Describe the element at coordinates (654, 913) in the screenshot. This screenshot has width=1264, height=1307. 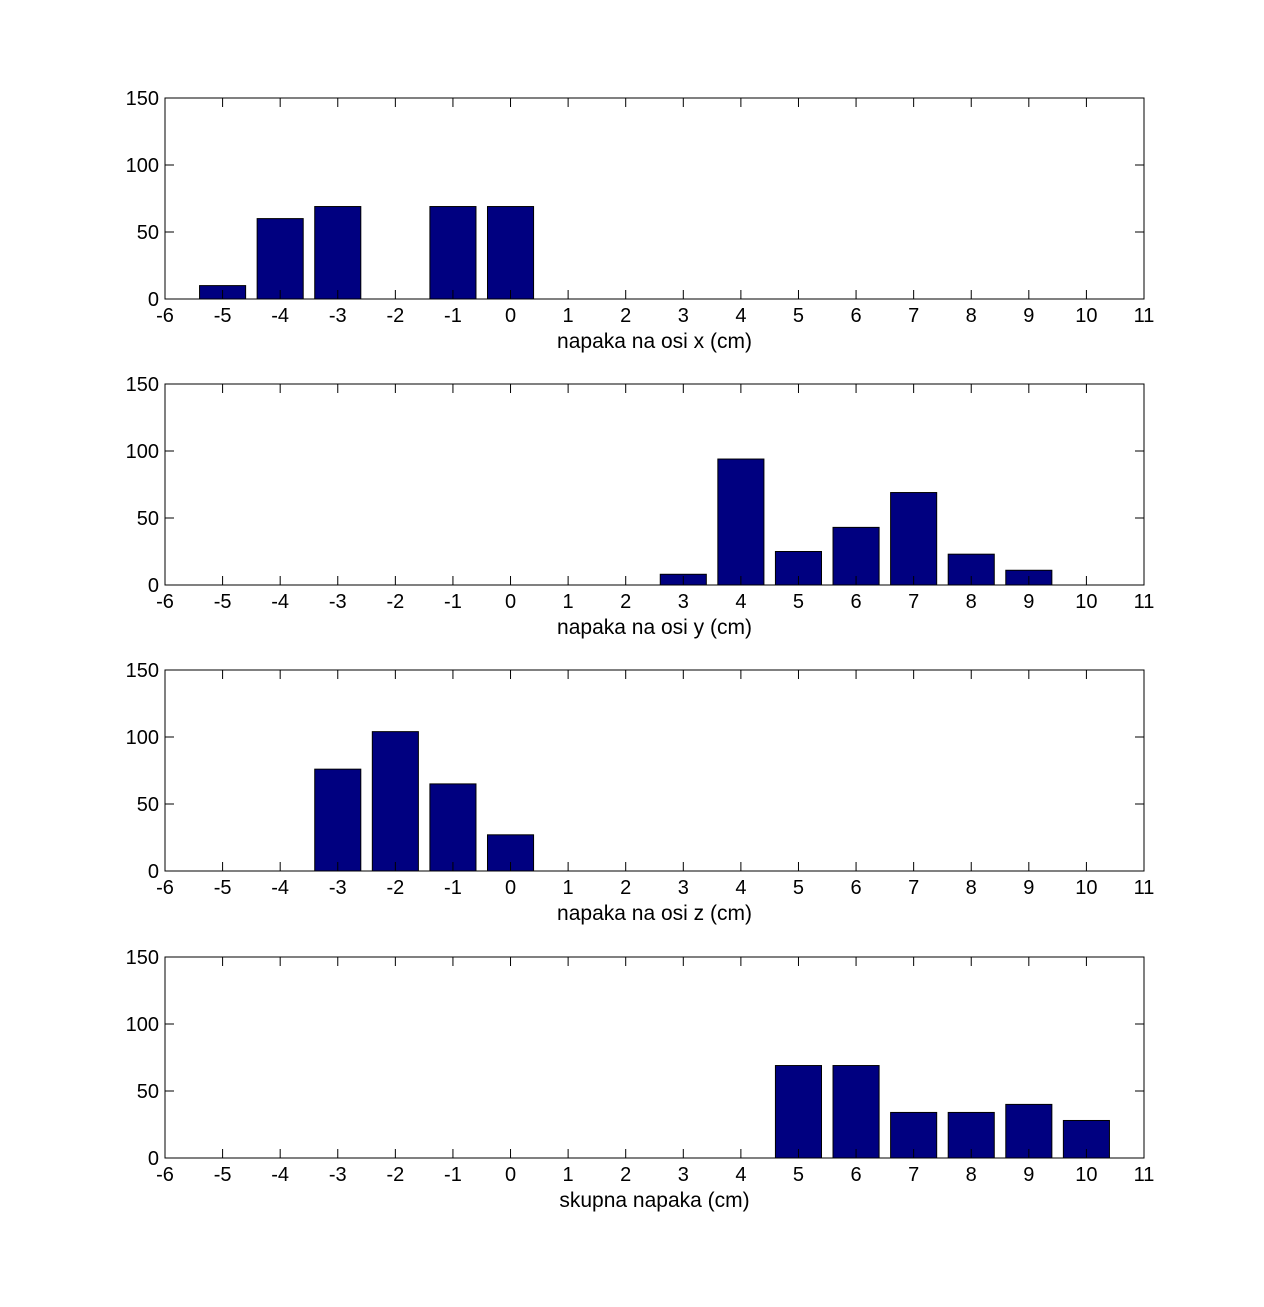
I see `x-axis-label: napaka na osi z (cm)` at that location.